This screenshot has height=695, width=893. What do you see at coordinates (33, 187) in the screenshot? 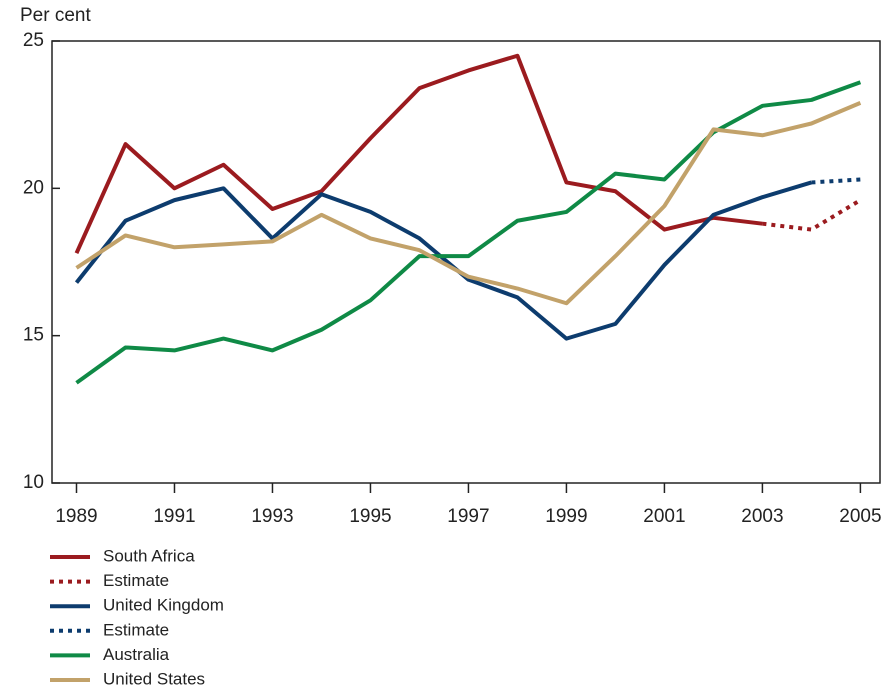
I see `y-tick-label: 20` at bounding box center [33, 187].